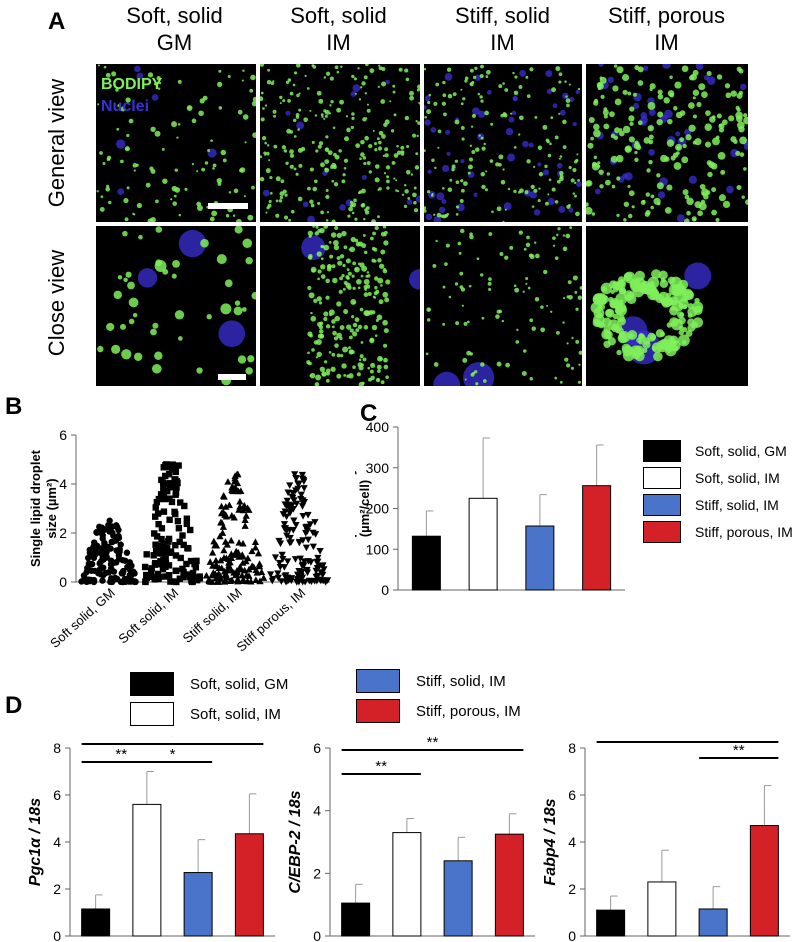 The height and width of the screenshot is (942, 800). What do you see at coordinates (385, 590) in the screenshot?
I see `chart-c-y-tick-label: 0` at bounding box center [385, 590].